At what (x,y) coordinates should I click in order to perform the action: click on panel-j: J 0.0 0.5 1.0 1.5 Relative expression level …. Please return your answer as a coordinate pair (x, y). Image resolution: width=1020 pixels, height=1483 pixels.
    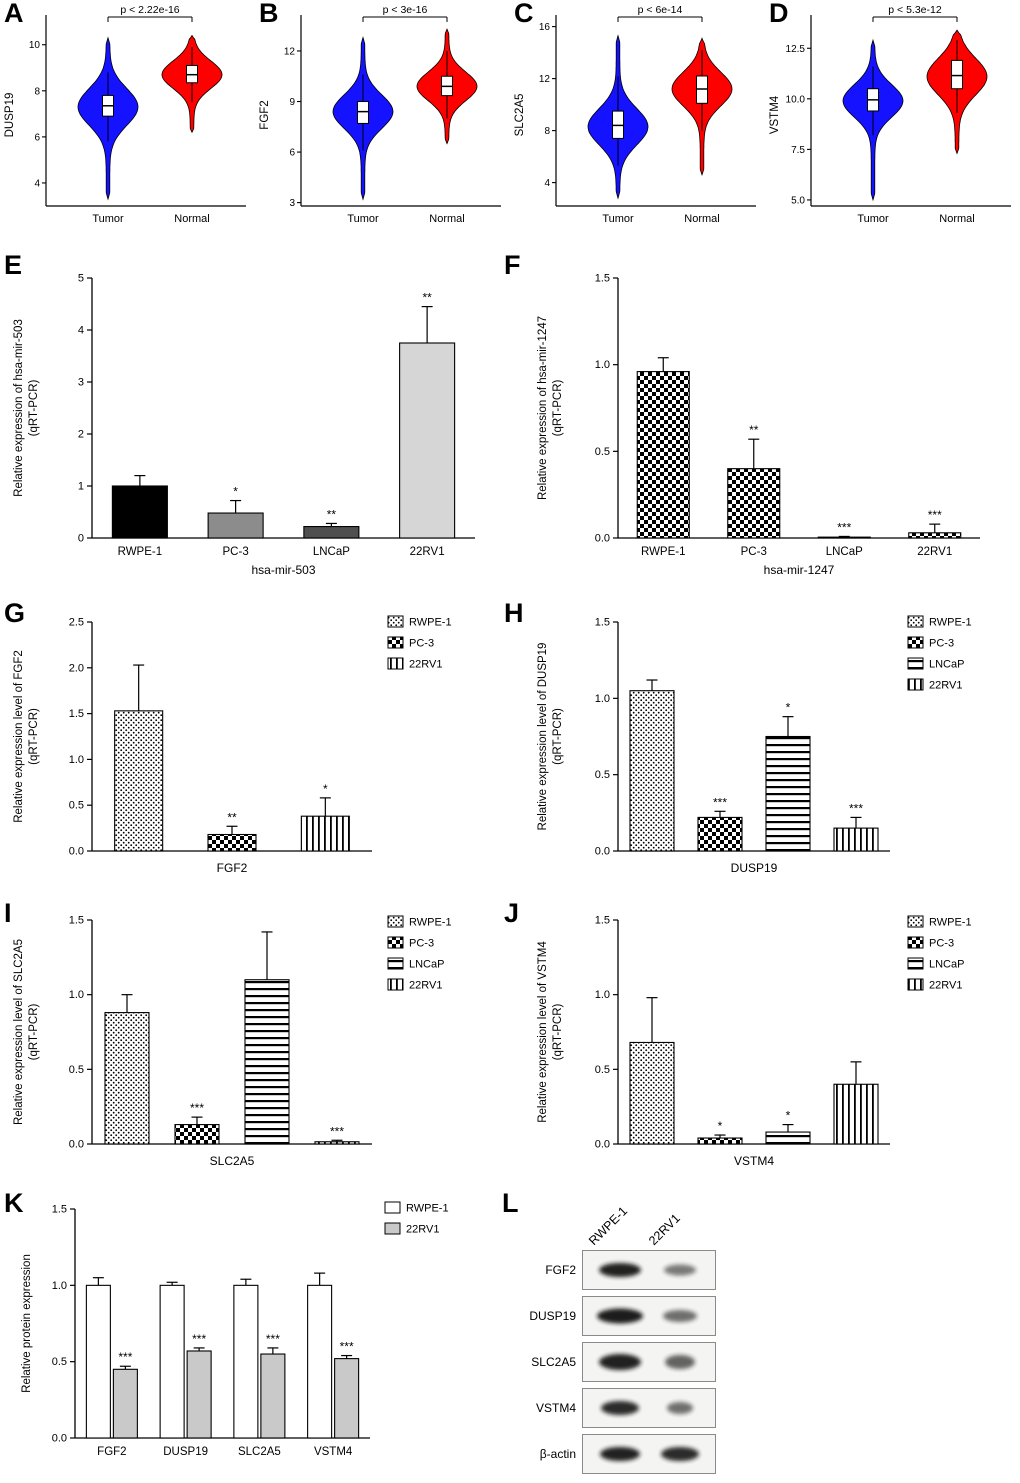
    Looking at the image, I should click on (760, 1045).